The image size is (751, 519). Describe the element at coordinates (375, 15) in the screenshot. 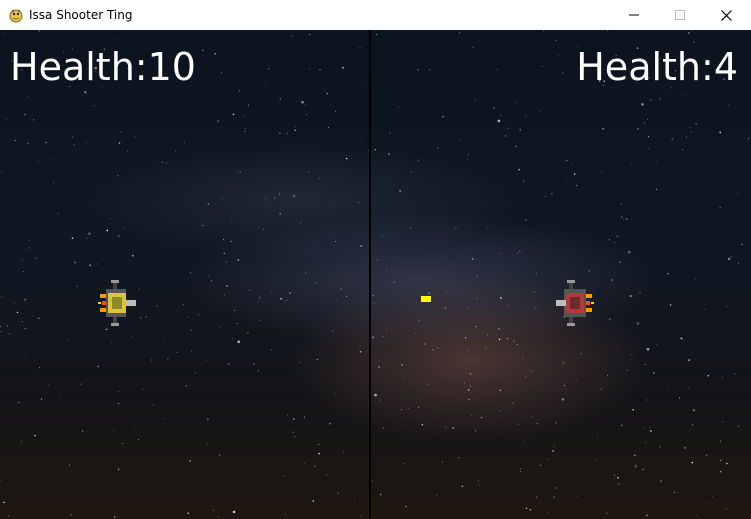

I see `window-titlebar: Issa Shooter Ting` at that location.